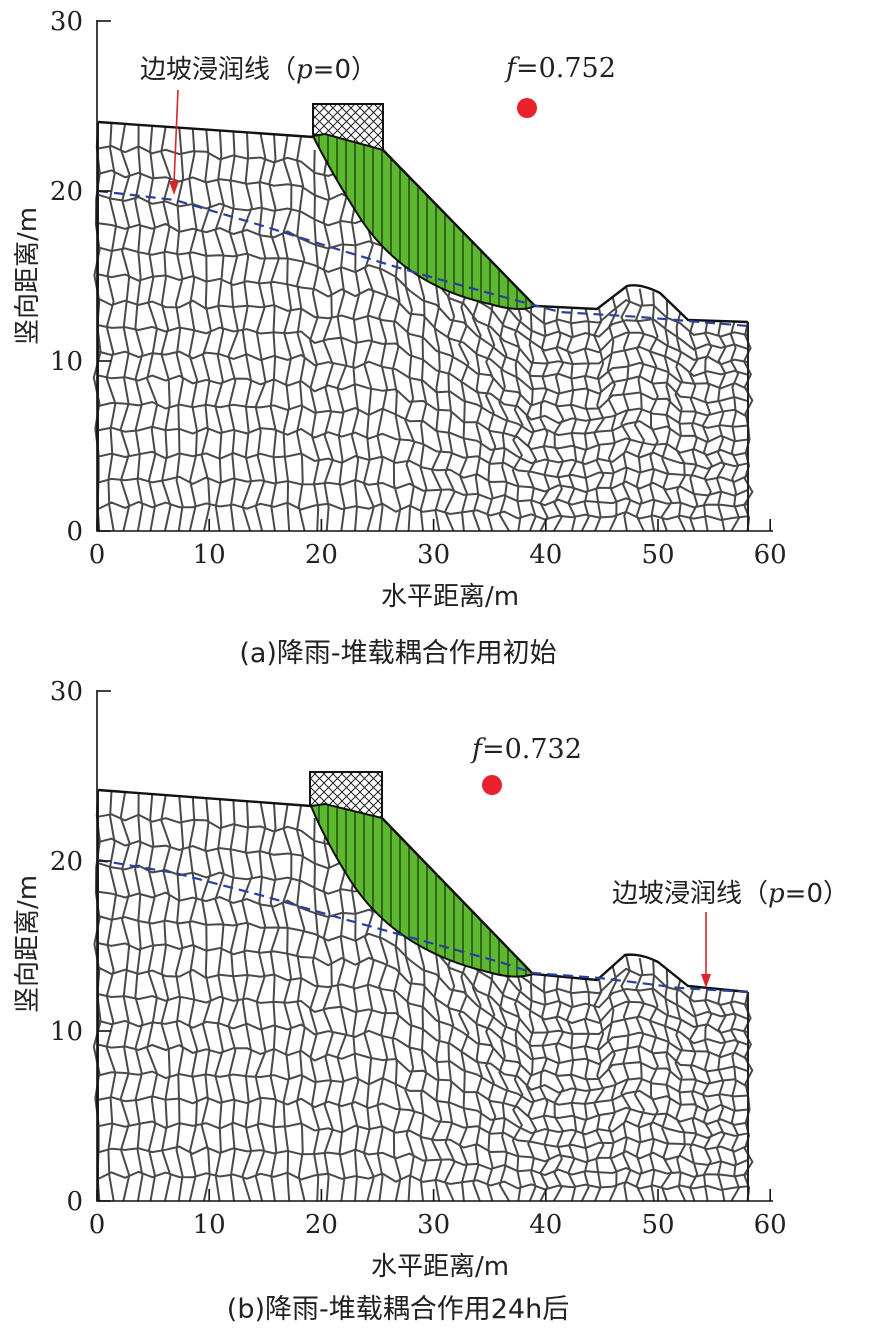 Image resolution: width=896 pixels, height=1328 pixels. What do you see at coordinates (345, 70) in the screenshot?
I see `seepage-annotation-a-end: =0）` at bounding box center [345, 70].